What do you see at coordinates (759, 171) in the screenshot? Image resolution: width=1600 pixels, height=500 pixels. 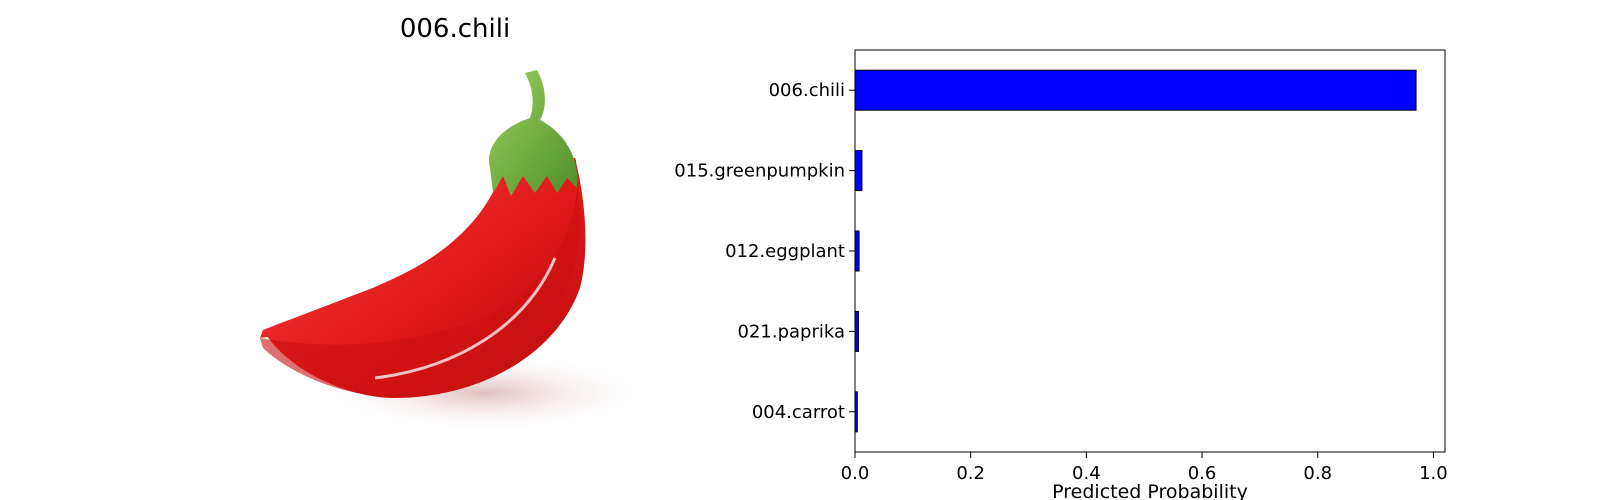 I see `y-tick-label: 015.greenpumpkin` at bounding box center [759, 171].